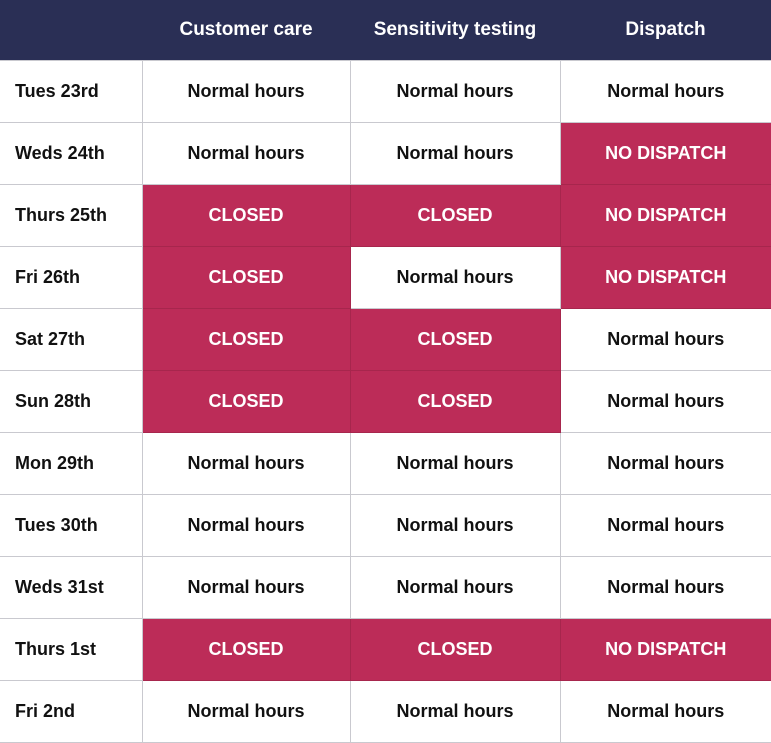 Image resolution: width=771 pixels, height=743 pixels. What do you see at coordinates (71, 525) in the screenshot?
I see `day-label: Tues 30th` at bounding box center [71, 525].